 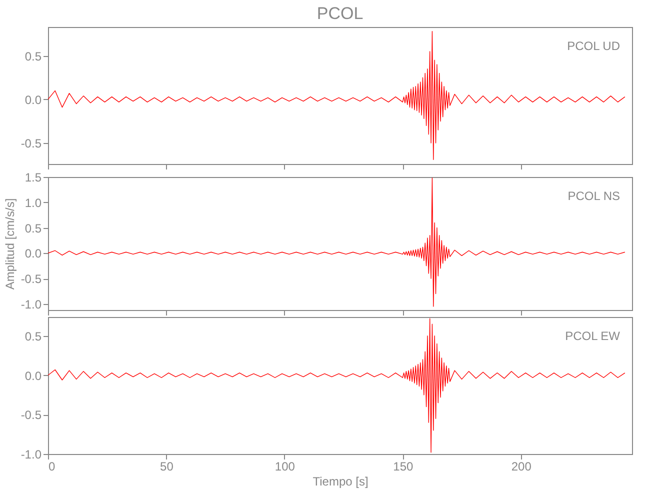 What do you see at coordinates (33, 203) in the screenshot?
I see `y-tick-label: 1.0` at bounding box center [33, 203].